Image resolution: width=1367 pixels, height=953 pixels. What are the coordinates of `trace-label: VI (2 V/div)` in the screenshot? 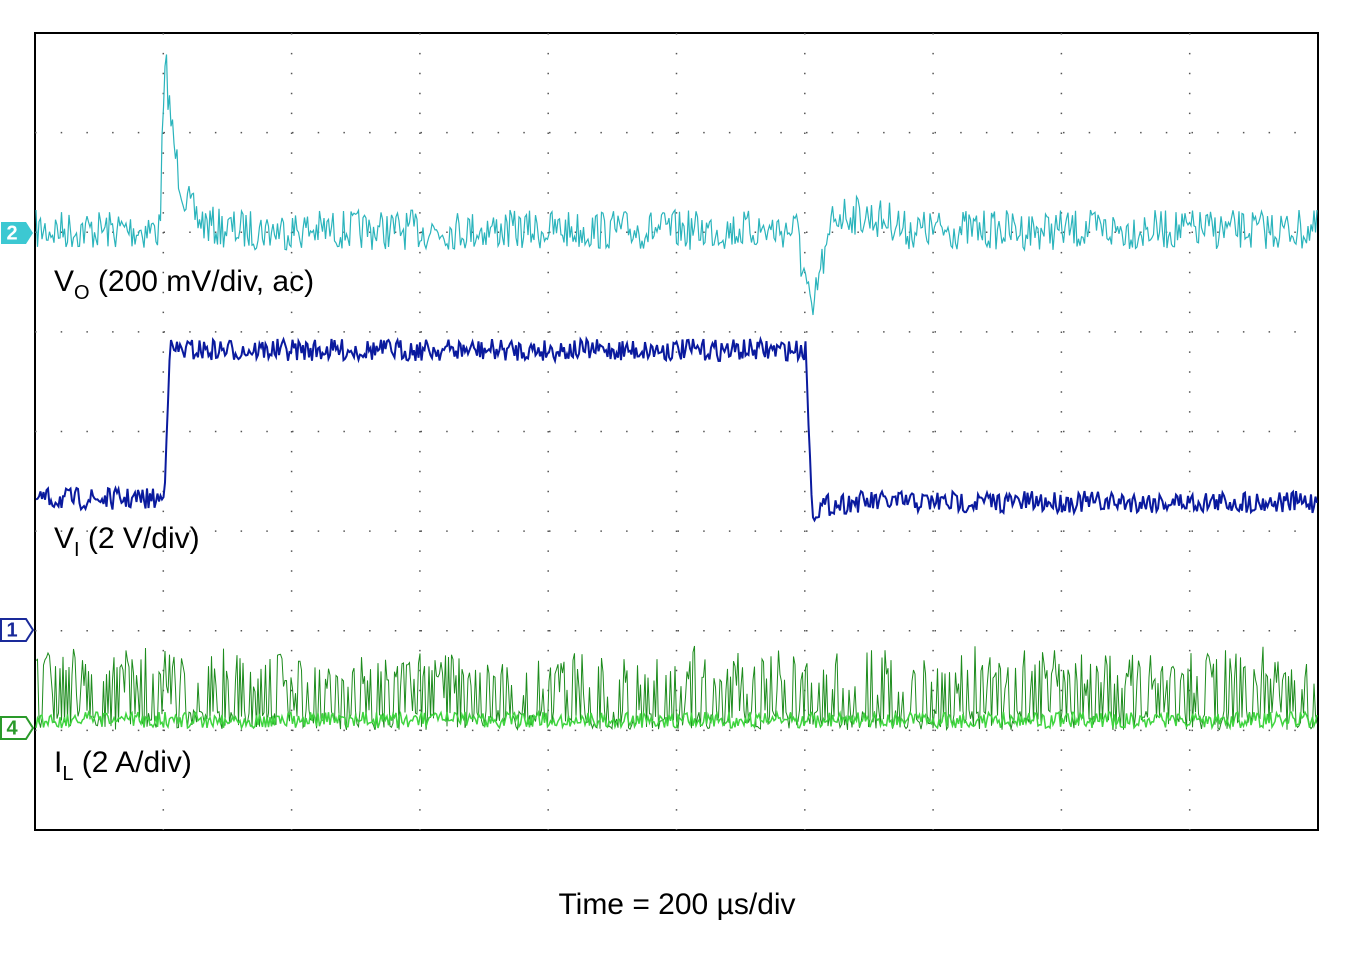 It's located at (127, 541).